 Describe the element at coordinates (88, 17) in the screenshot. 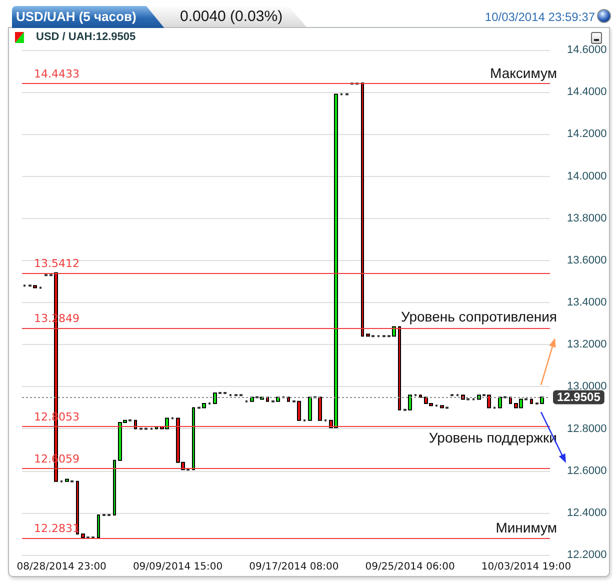

I see `chart-title: USD/UAH (5 часов)` at that location.